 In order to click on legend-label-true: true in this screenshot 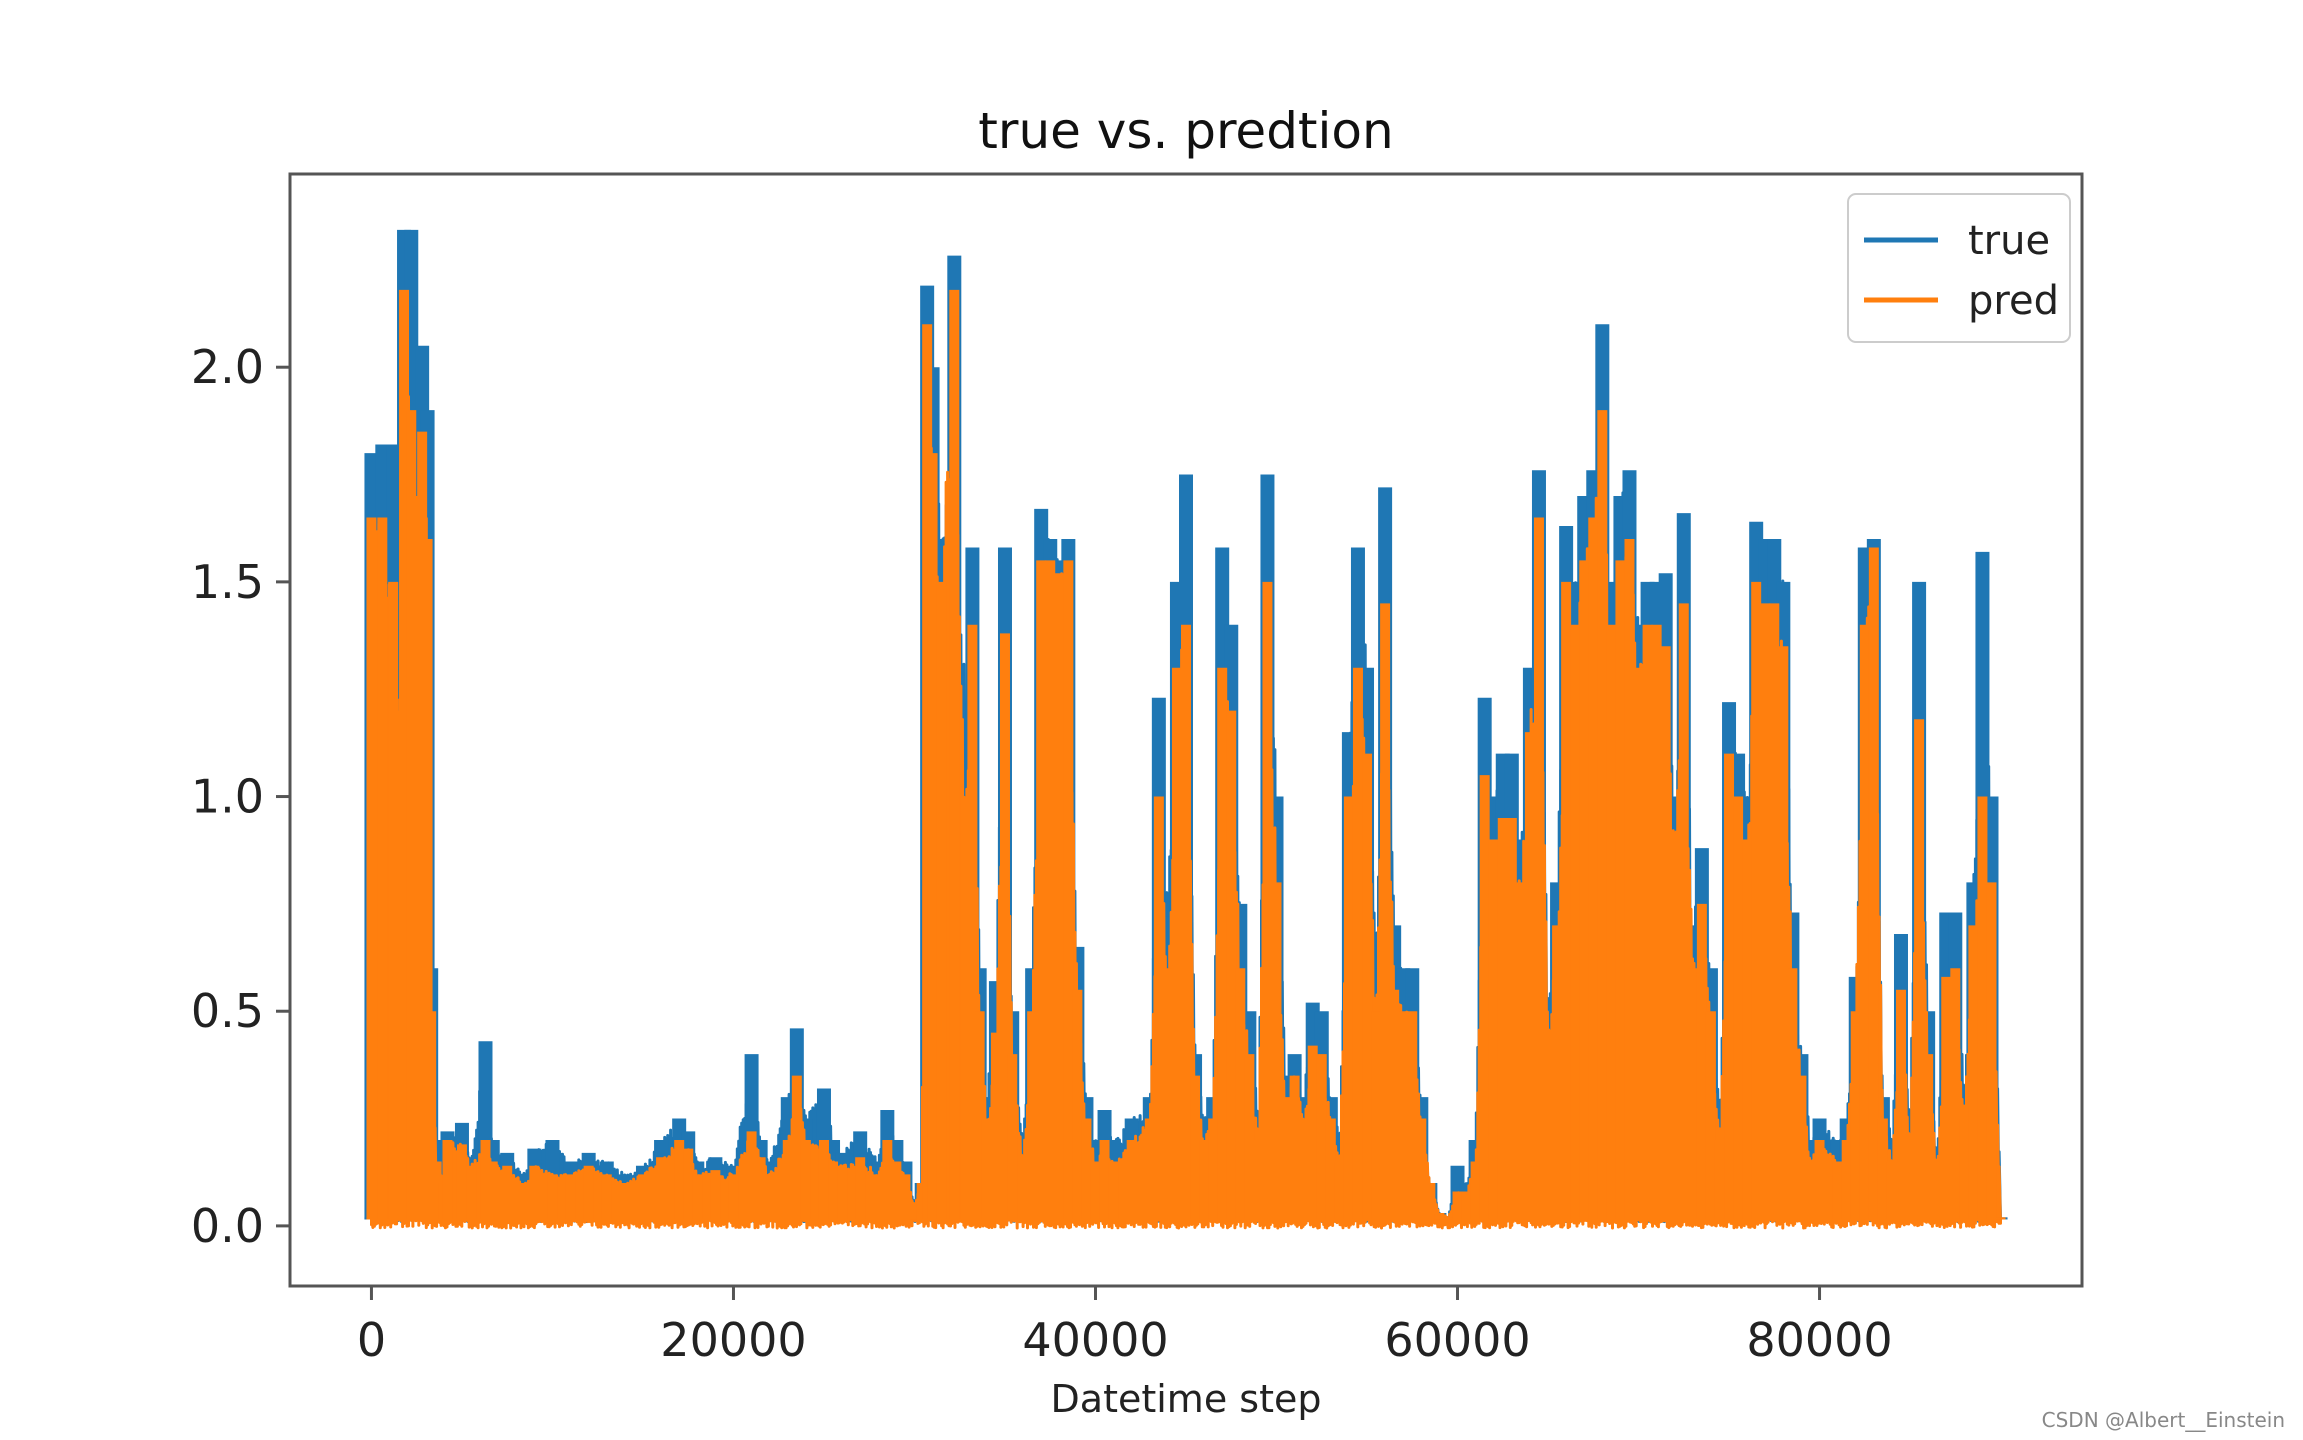, I will do `click(2009, 241)`.